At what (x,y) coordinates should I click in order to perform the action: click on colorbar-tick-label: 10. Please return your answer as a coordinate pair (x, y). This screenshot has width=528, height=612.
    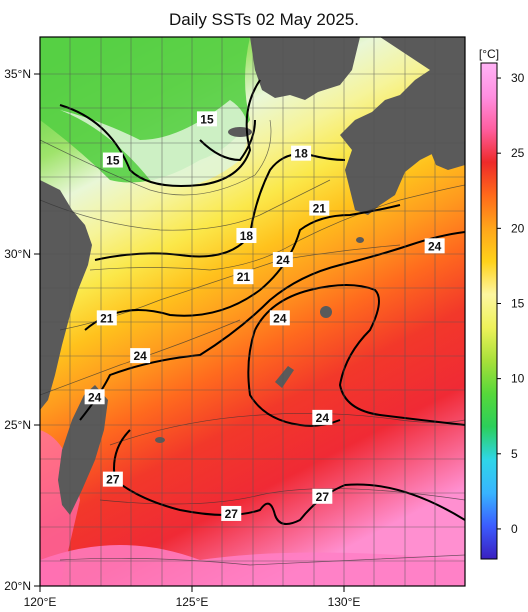
    Looking at the image, I should click on (518, 379).